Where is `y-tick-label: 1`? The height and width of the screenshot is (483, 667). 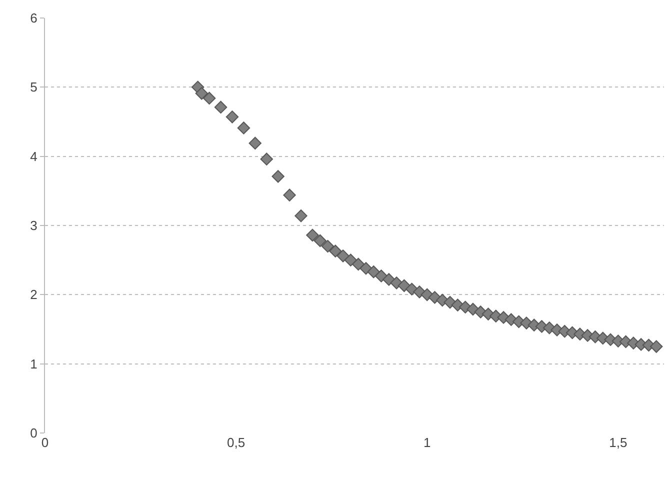
y-tick-label: 1 is located at coordinates (34, 364).